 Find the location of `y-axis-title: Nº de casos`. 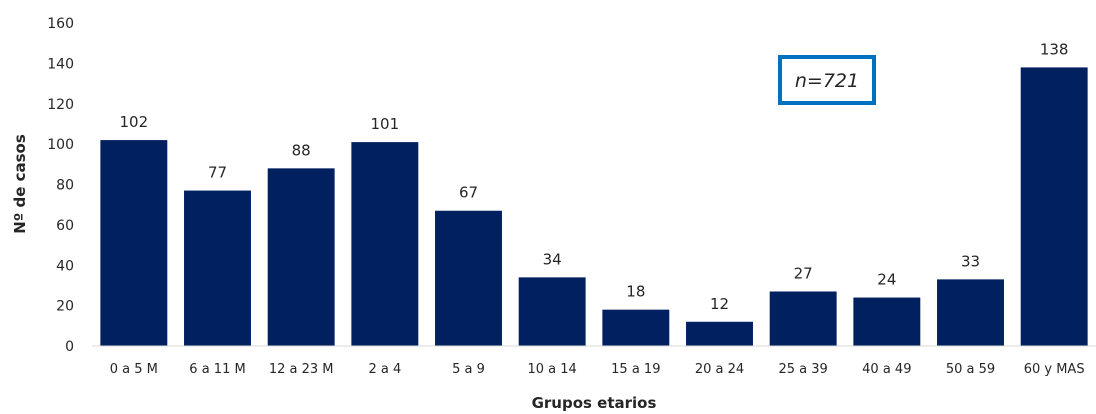

y-axis-title: Nº de casos is located at coordinates (20, 184).